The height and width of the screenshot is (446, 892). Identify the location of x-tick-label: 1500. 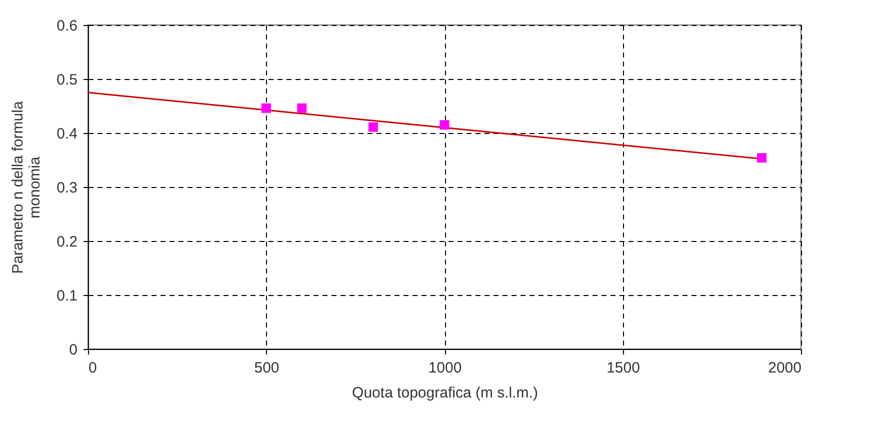
(623, 368).